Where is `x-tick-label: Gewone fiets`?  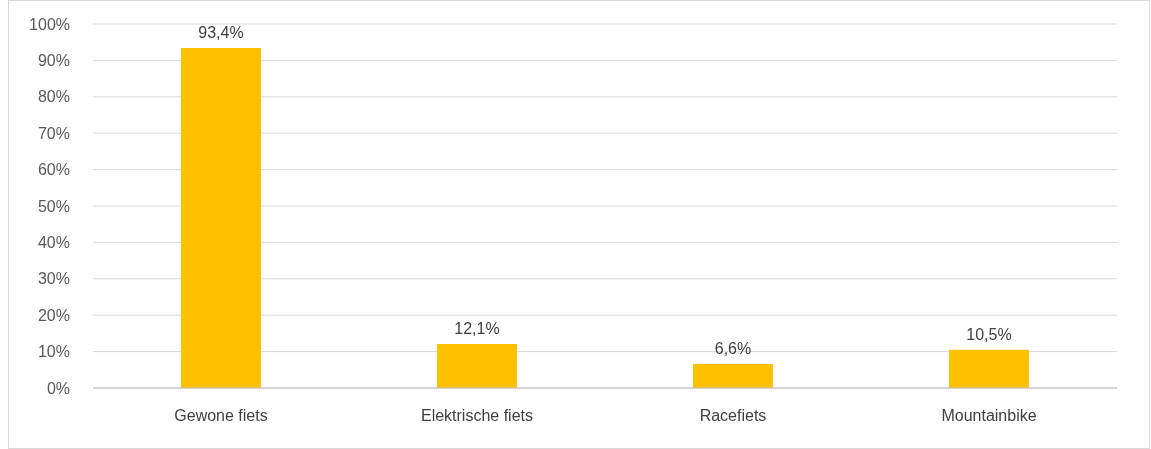 x-tick-label: Gewone fiets is located at coordinates (221, 415).